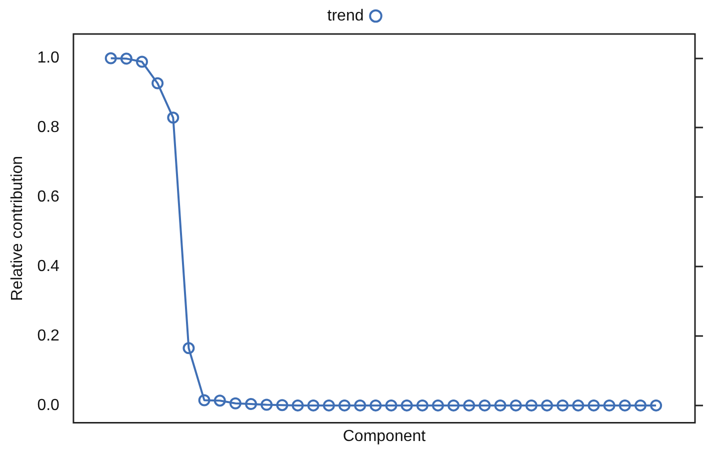 The image size is (707, 450). I want to click on y-tick-label: 0.6, so click(48, 197).